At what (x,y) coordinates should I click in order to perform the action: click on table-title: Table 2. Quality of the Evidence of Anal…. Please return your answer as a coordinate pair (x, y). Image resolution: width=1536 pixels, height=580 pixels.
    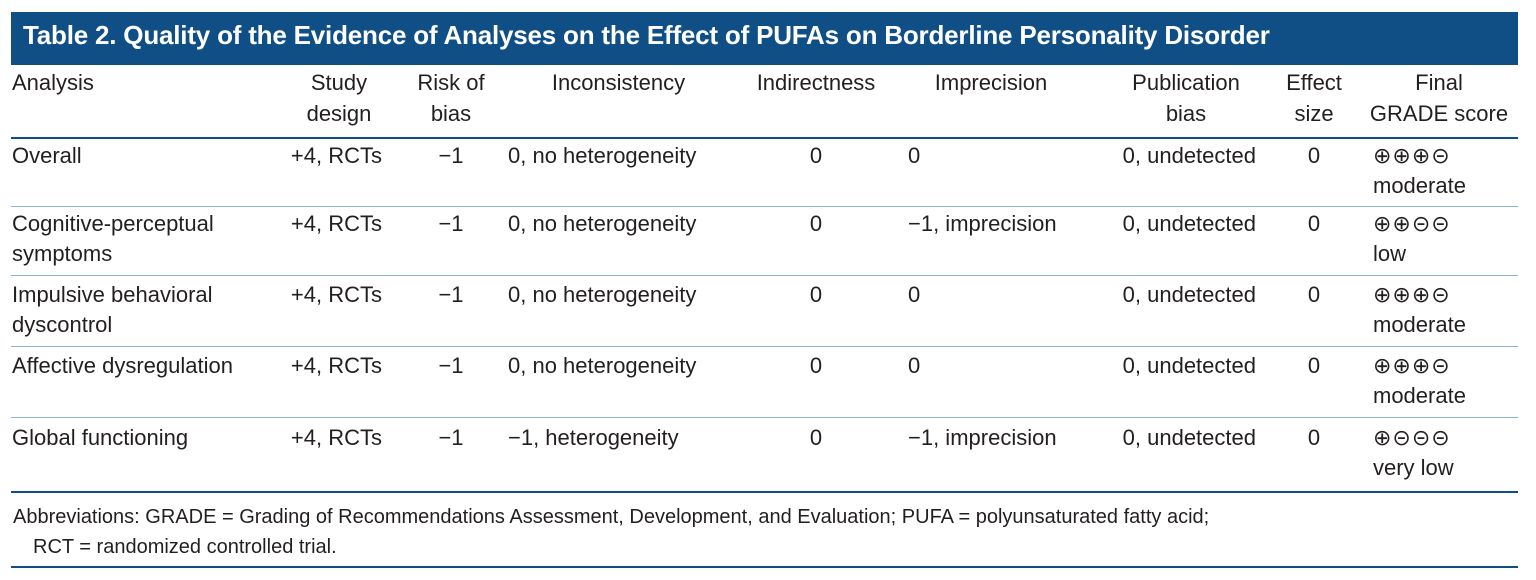
    Looking at the image, I should click on (646, 35).